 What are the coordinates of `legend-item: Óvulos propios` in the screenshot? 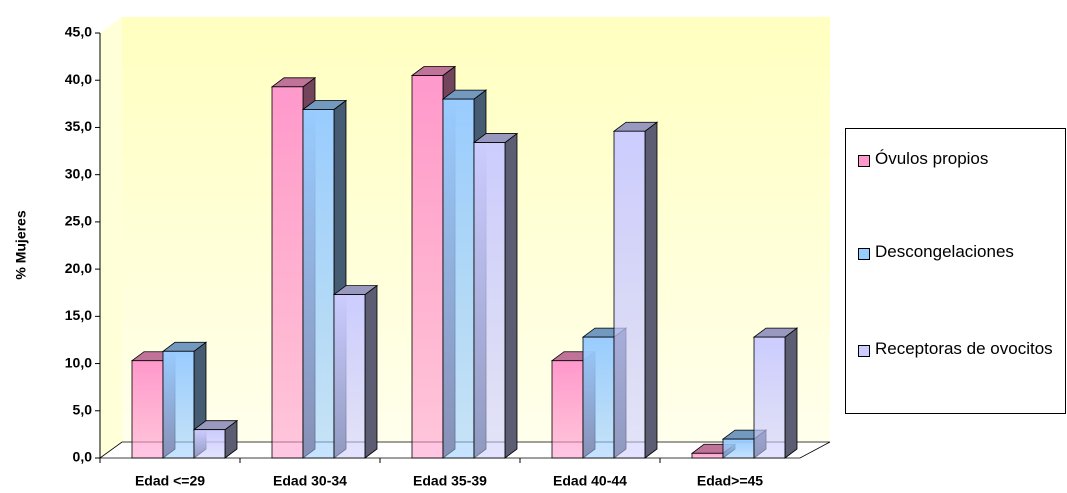 It's located at (956, 159).